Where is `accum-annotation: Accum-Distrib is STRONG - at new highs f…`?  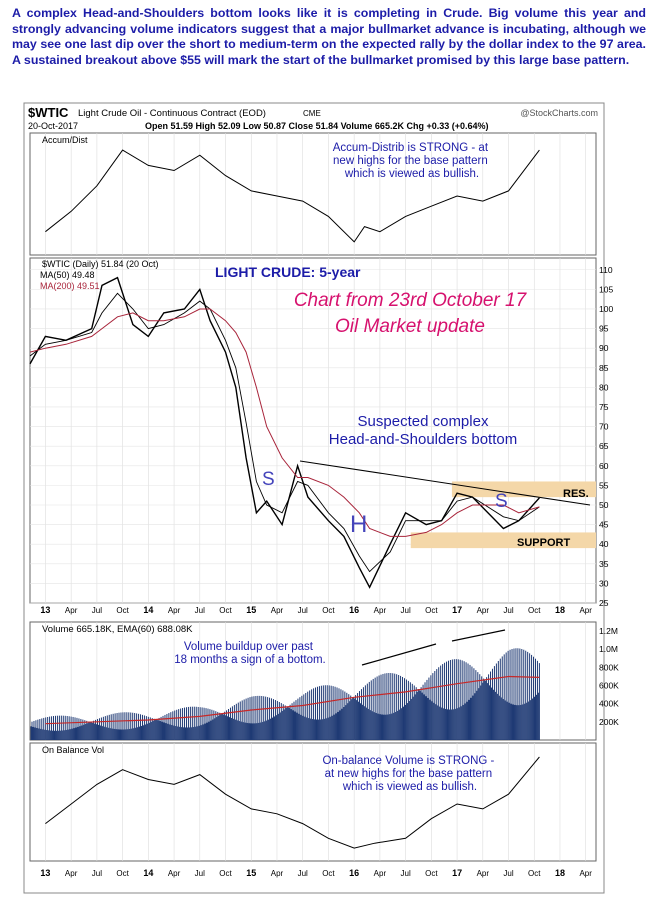 accum-annotation: Accum-Distrib is STRONG - at new highs f… is located at coordinates (412, 161).